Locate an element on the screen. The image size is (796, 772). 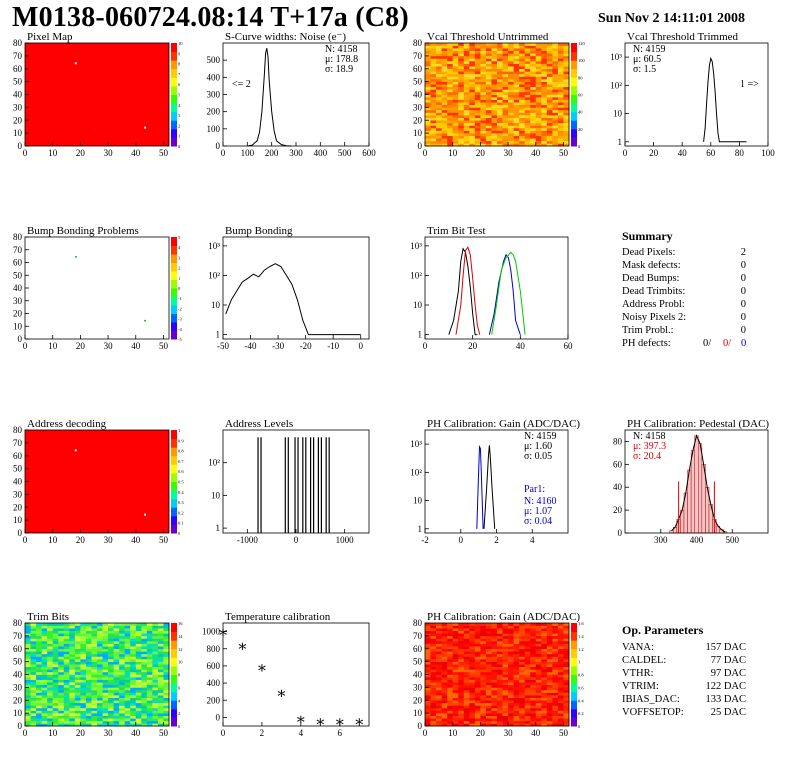
x-tick-label: 2 is located at coordinates (496, 540).